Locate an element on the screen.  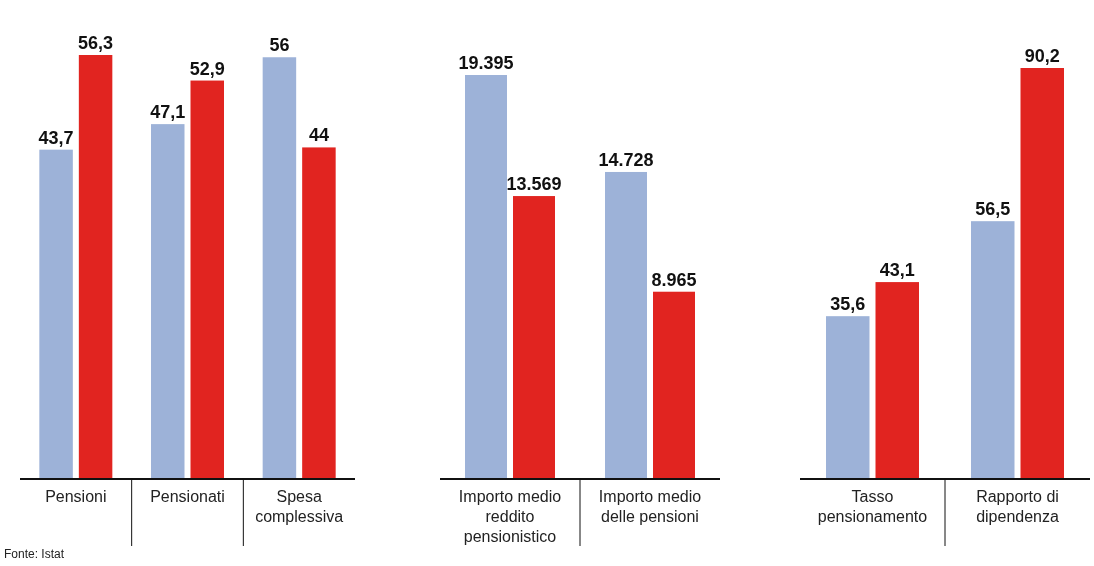
data-label: 8.965 is located at coordinates (674, 279).